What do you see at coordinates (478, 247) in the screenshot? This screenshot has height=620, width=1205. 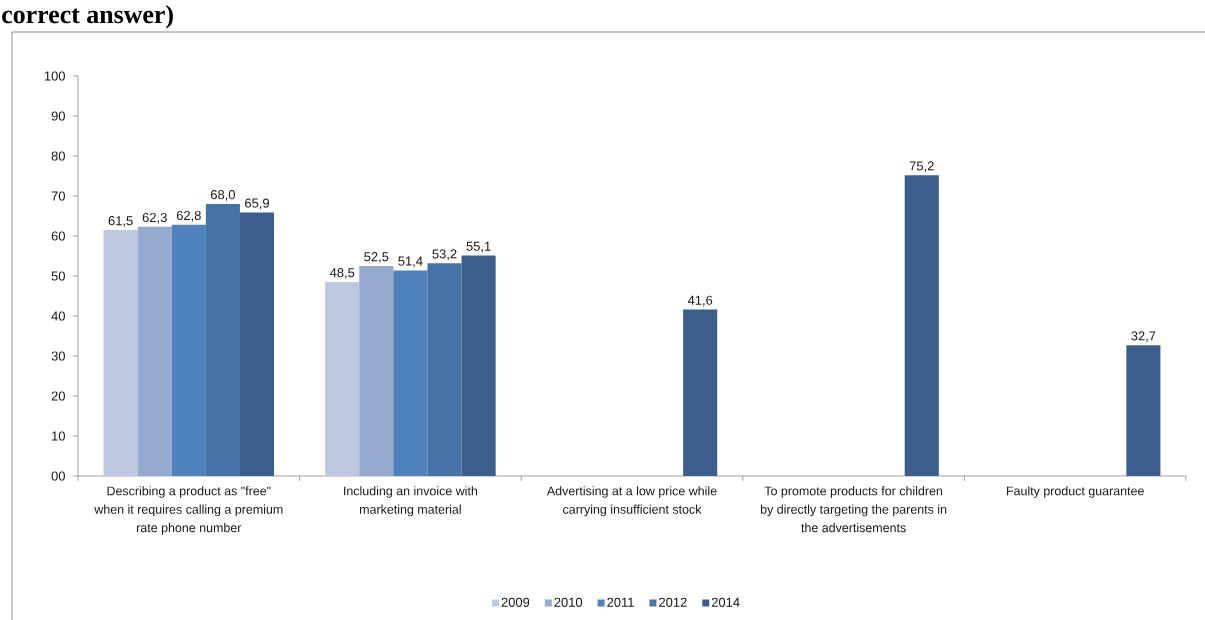 I see `data-label: 55,1` at bounding box center [478, 247].